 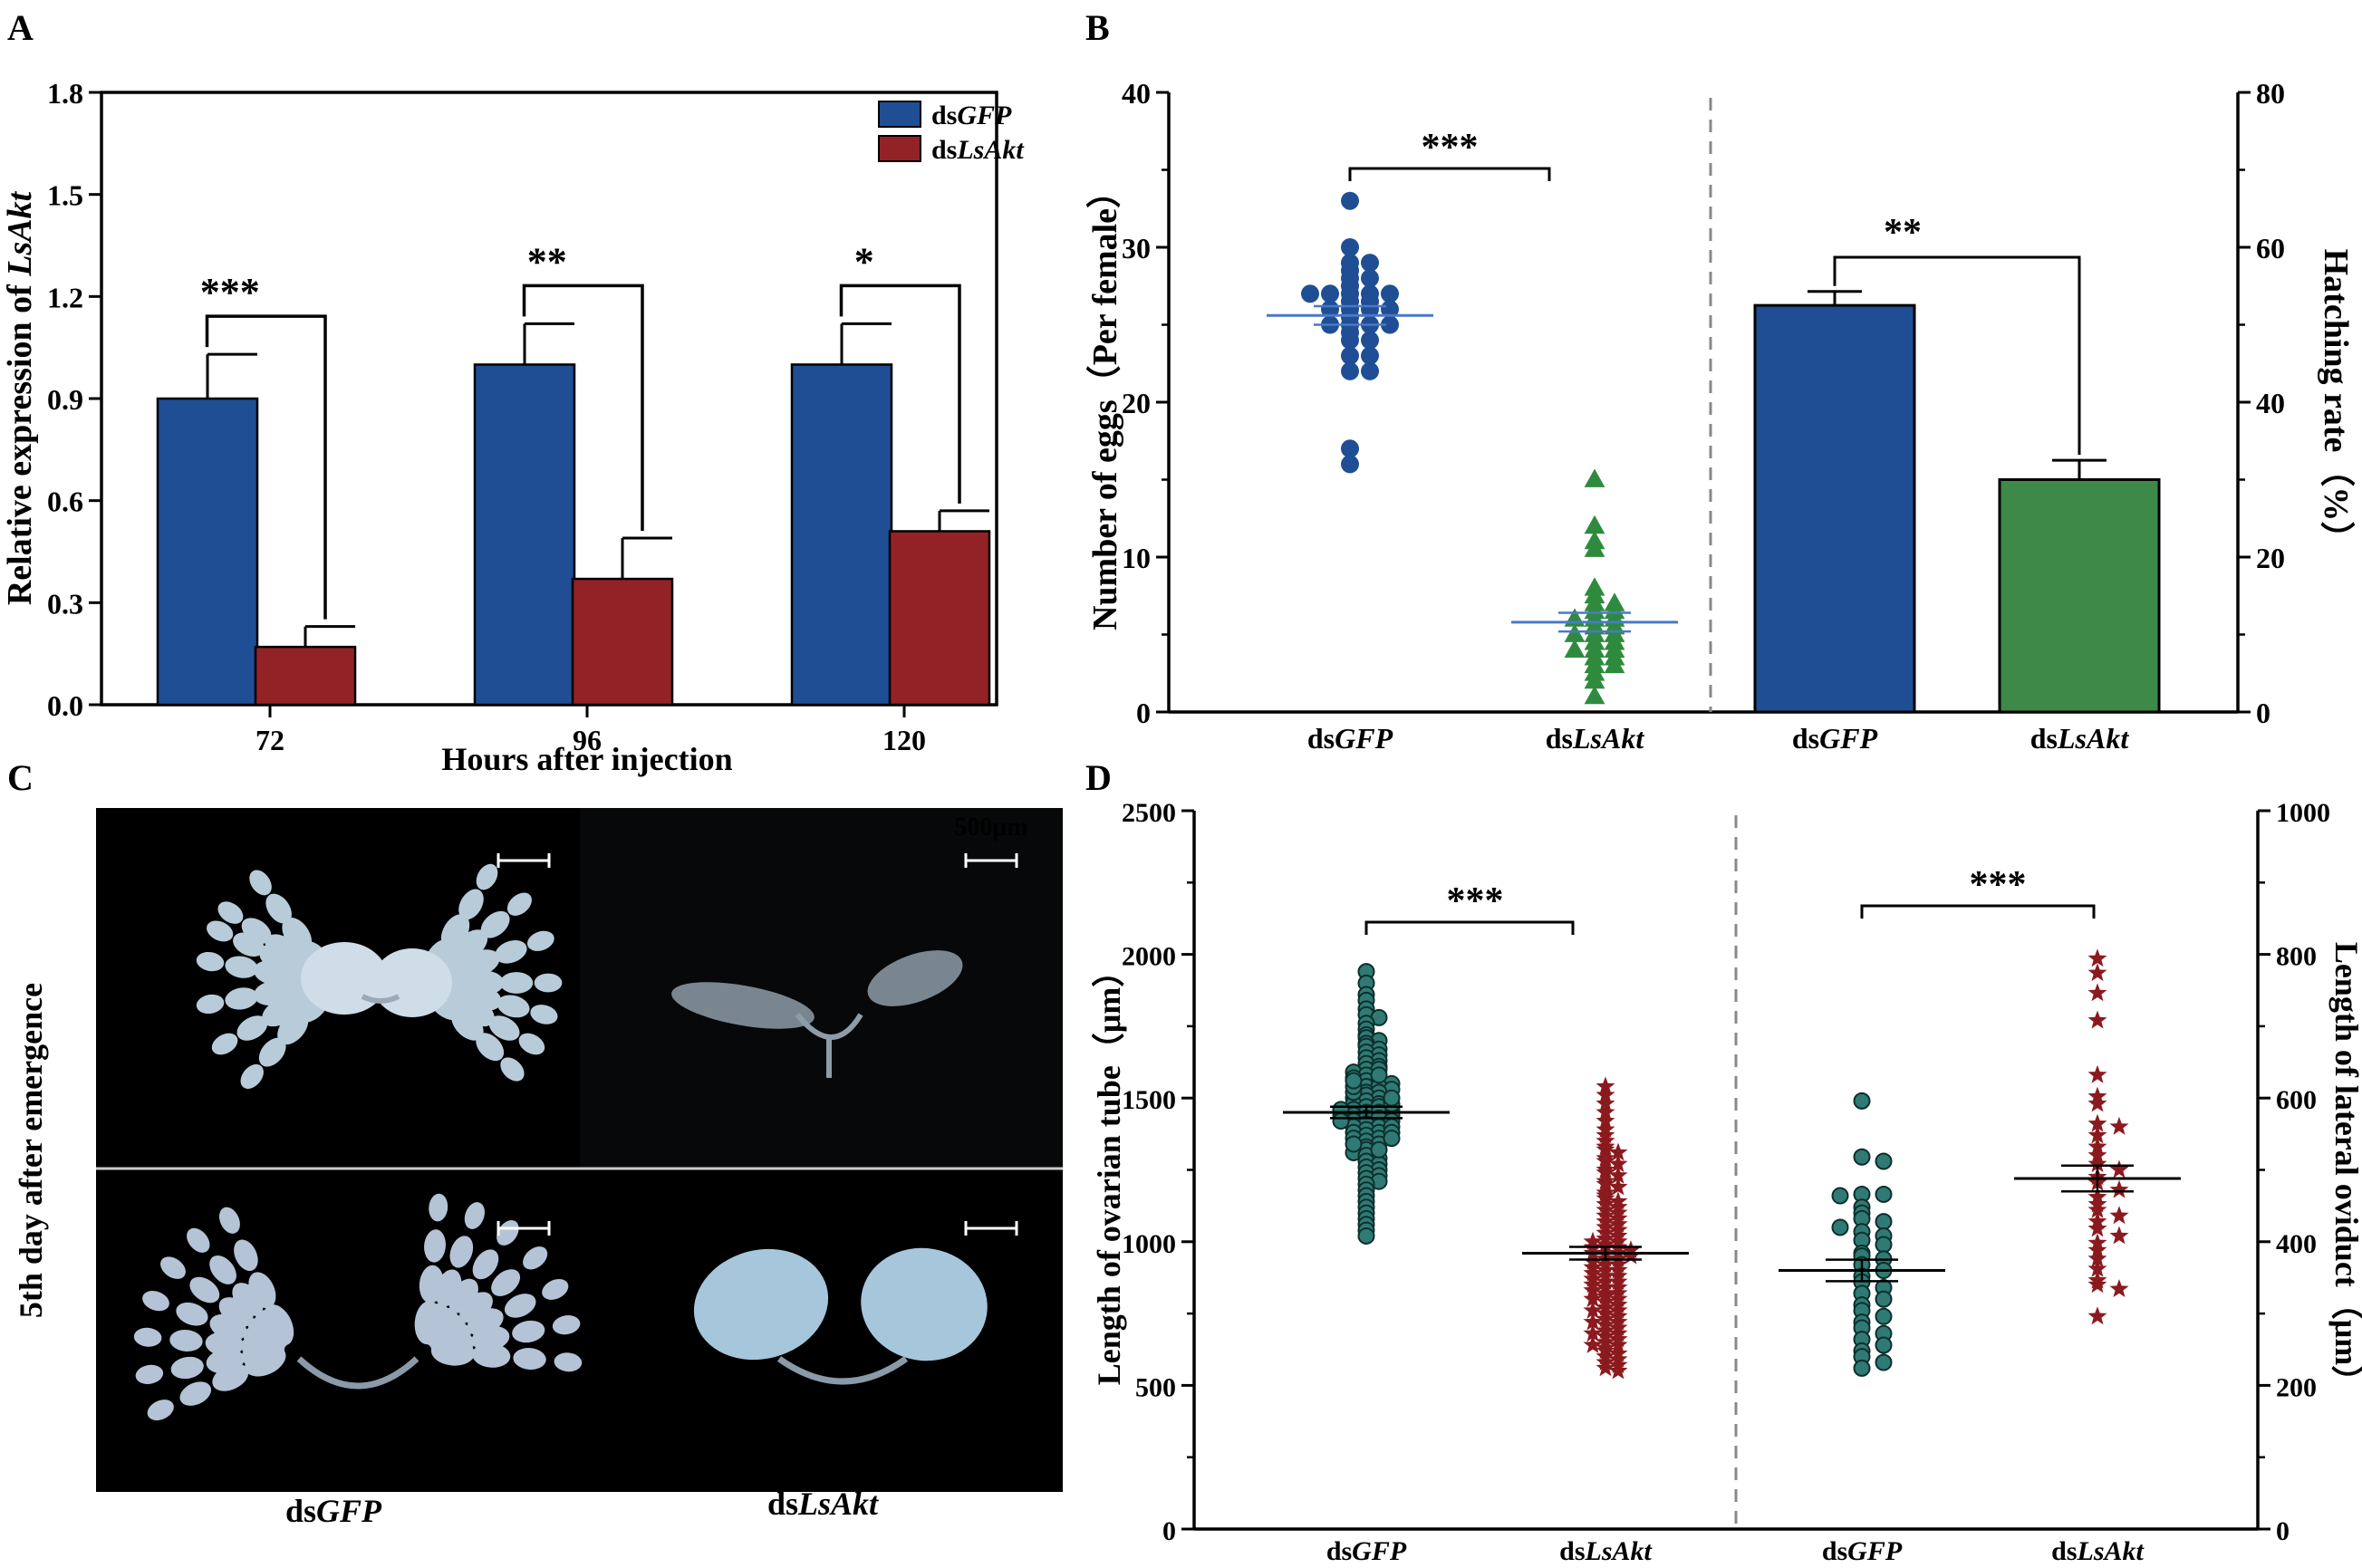 I want to click on left-tick-label: 20, so click(x=1136, y=403).